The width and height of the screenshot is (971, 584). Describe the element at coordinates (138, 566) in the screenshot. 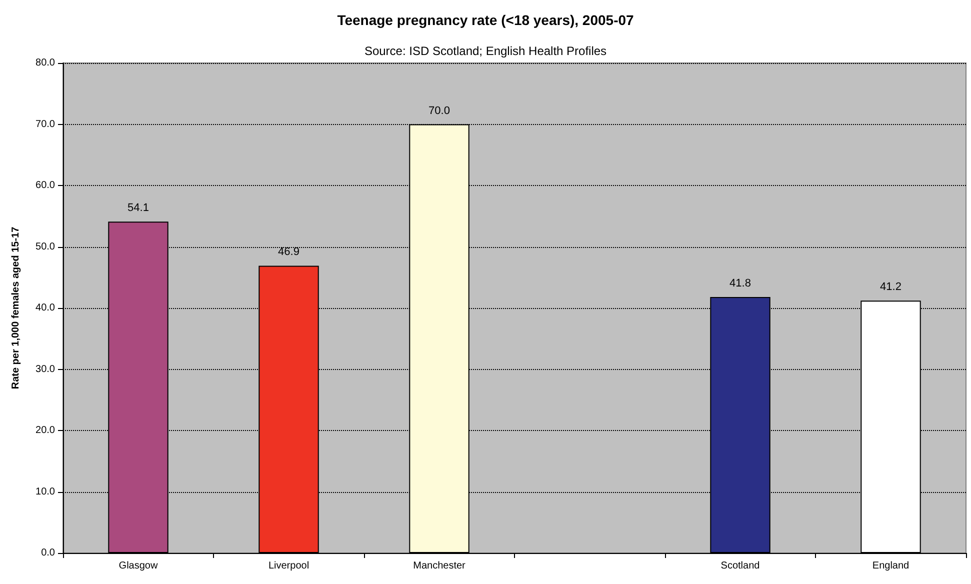

I see `x-tick-label: Glasgow` at that location.